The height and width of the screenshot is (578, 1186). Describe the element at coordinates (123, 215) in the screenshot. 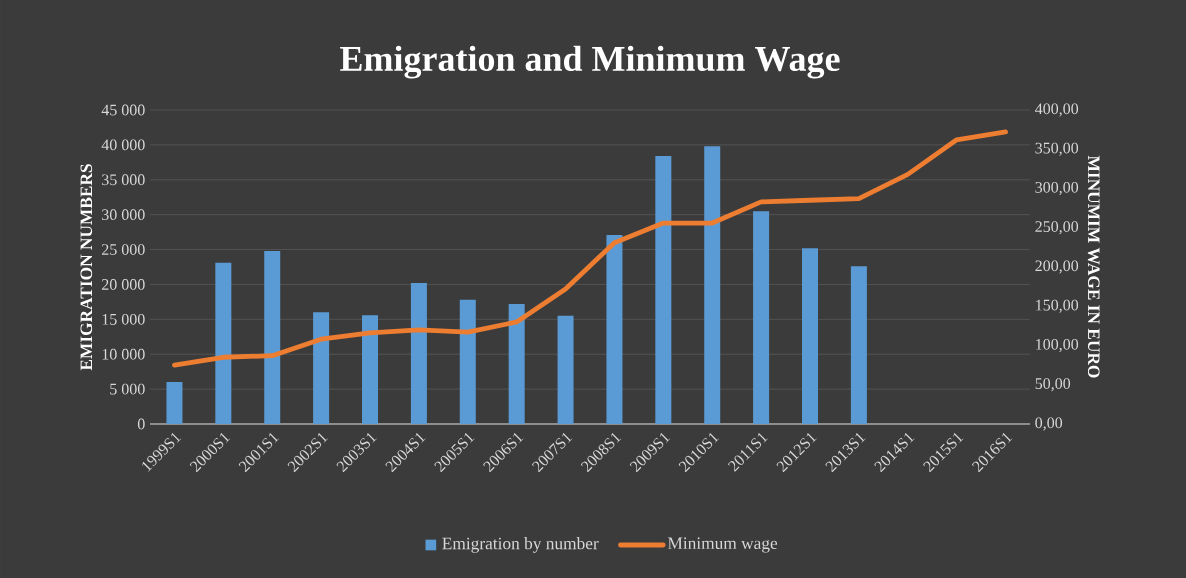

I see `y-tick-label: 30 000` at that location.